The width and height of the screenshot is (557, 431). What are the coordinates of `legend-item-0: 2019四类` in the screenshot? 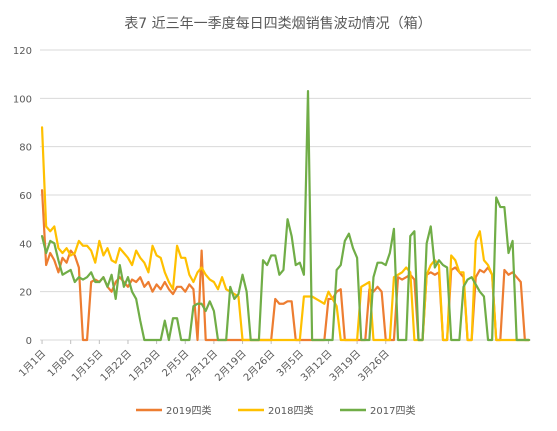 It's located at (173, 410).